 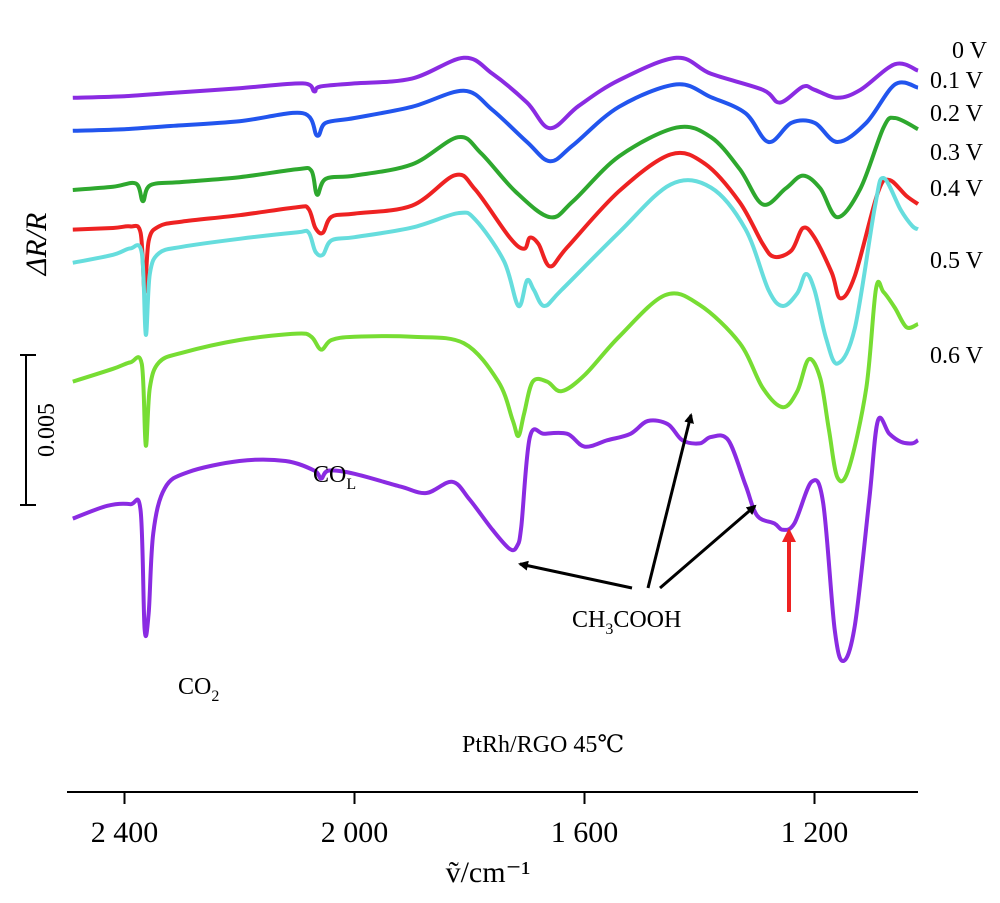 What do you see at coordinates (496, 225) in the screenshot?
I see `series-line-0-3V` at bounding box center [496, 225].